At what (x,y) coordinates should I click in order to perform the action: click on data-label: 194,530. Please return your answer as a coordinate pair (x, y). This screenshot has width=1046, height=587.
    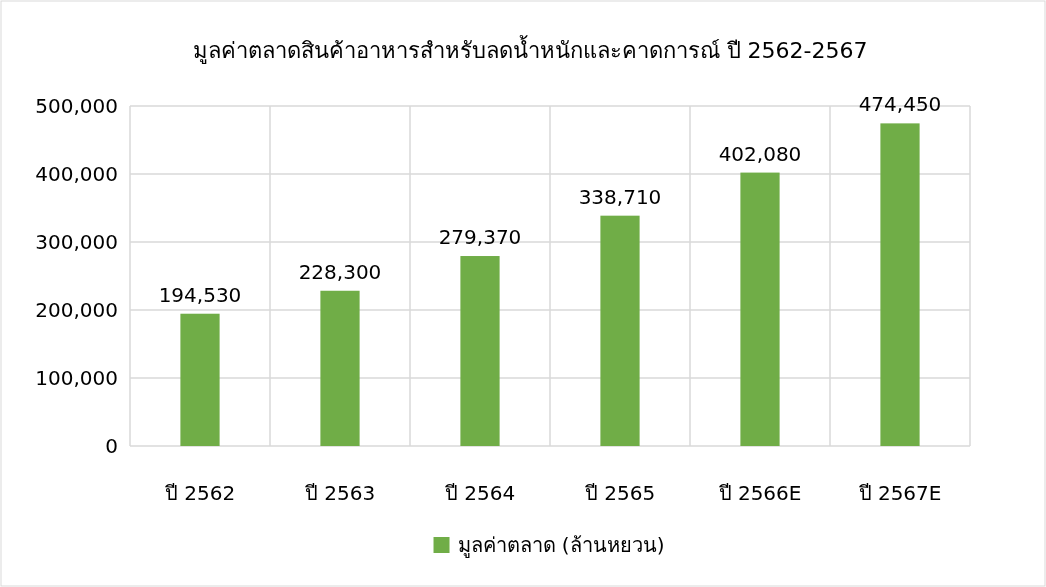
    Looking at the image, I should click on (200, 294).